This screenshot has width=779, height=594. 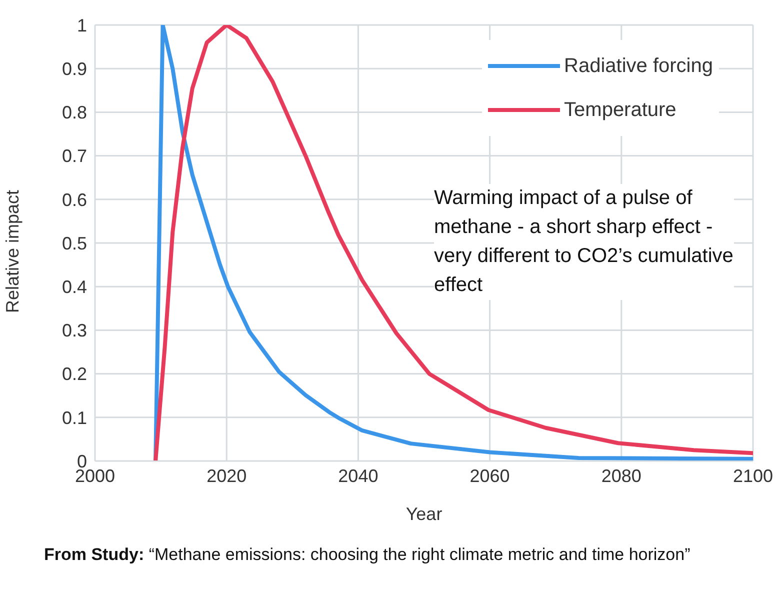 What do you see at coordinates (368, 555) in the screenshot?
I see `text: From Study: “Methane emissions: choosing the right climate metric and time horizon”` at bounding box center [368, 555].